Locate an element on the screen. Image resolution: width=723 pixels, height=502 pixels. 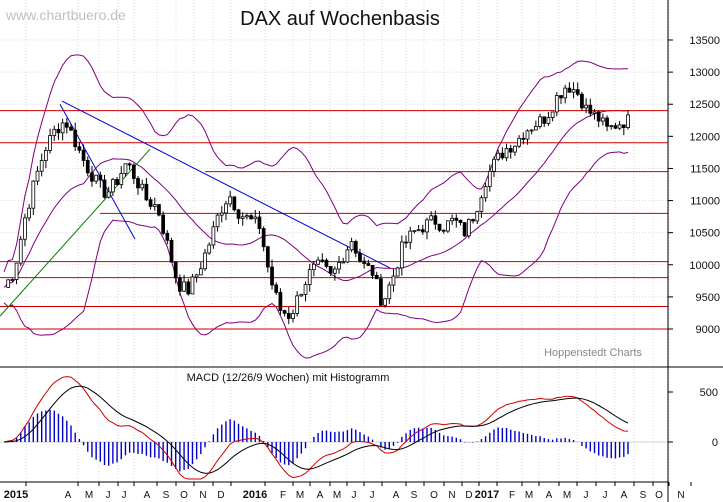
x-tick-label: S is located at coordinates (414, 495).